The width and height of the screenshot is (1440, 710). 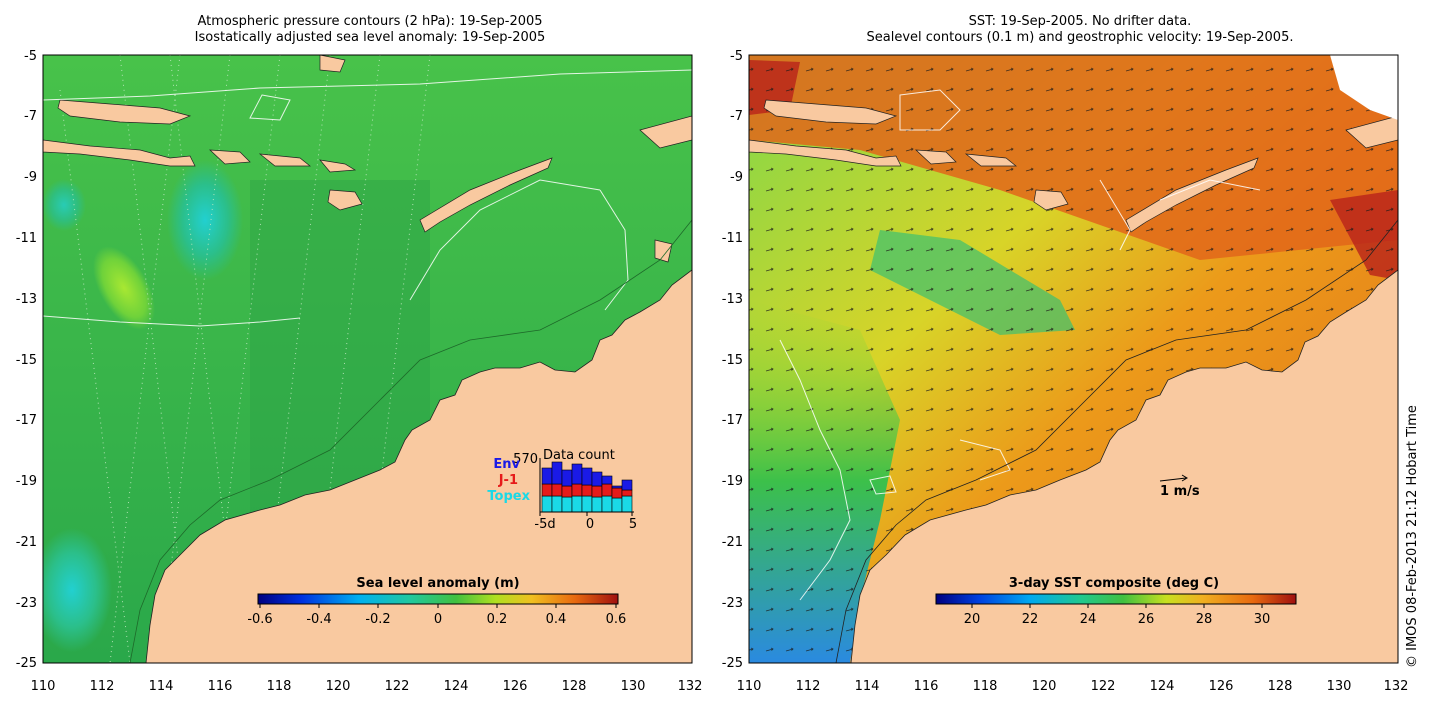 What do you see at coordinates (338, 686) in the screenshot?
I see `left-lon-tick: 120` at bounding box center [338, 686].